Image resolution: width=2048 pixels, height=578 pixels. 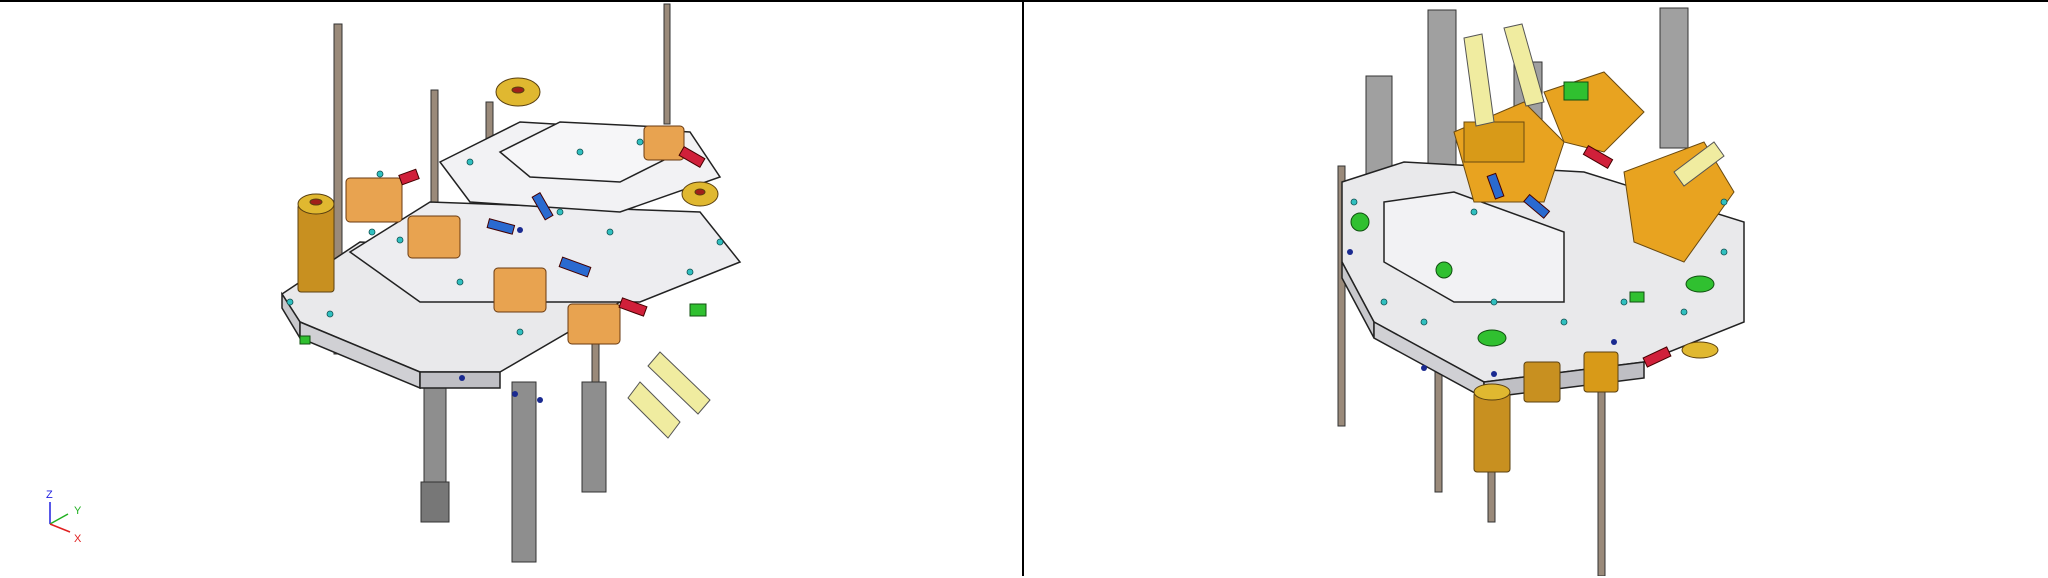 I want to click on y-axis-label: Y, so click(x=78, y=511).